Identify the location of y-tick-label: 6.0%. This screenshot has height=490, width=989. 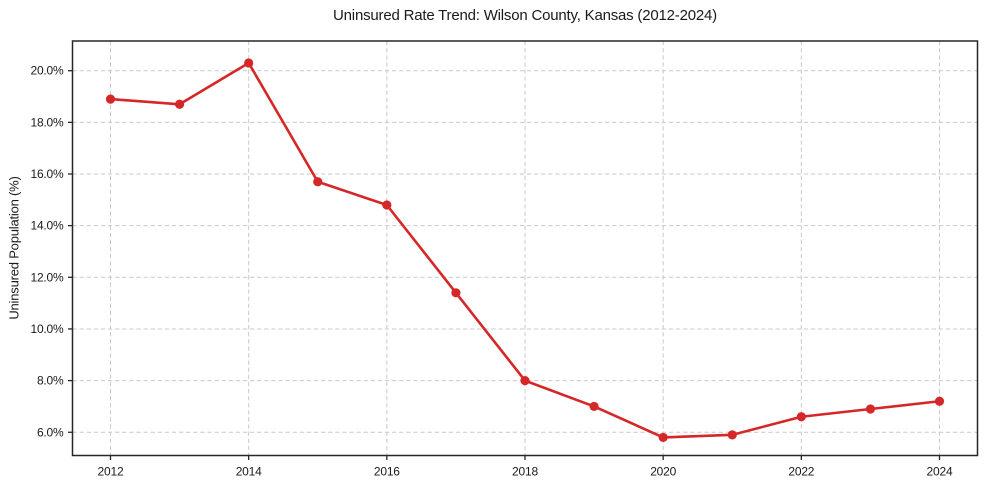
(50, 432).